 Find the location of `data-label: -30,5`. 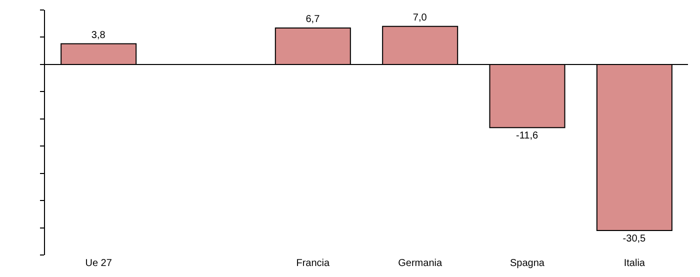

data-label: -30,5 is located at coordinates (634, 239).